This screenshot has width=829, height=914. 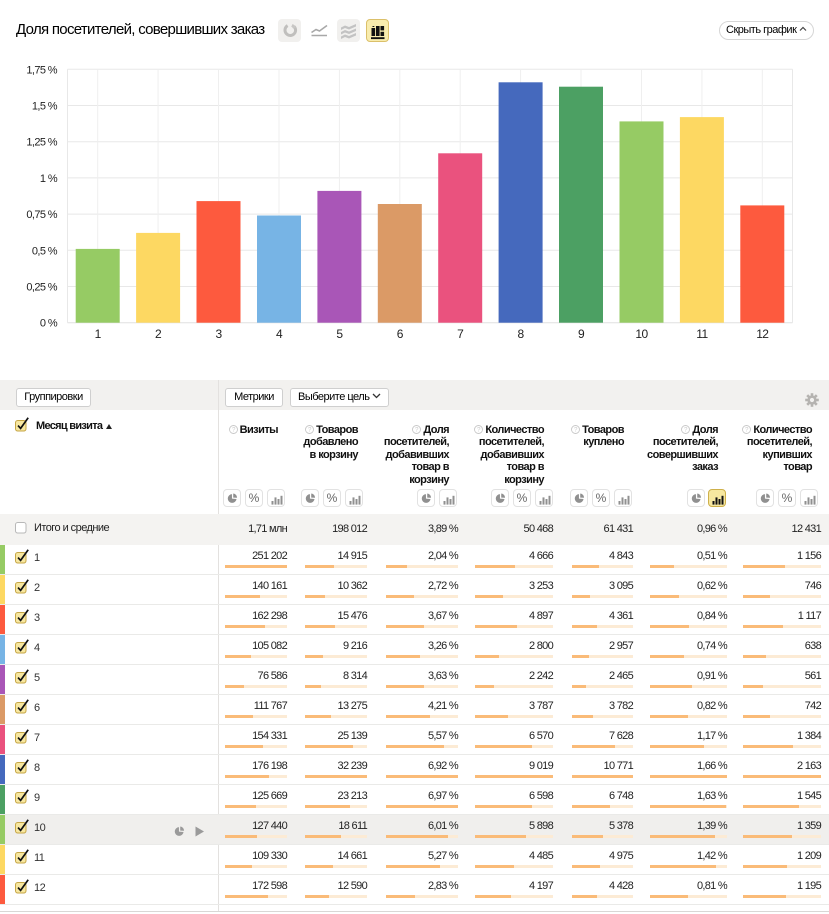 I want to click on svg-text: 11, so click(x=702, y=334).